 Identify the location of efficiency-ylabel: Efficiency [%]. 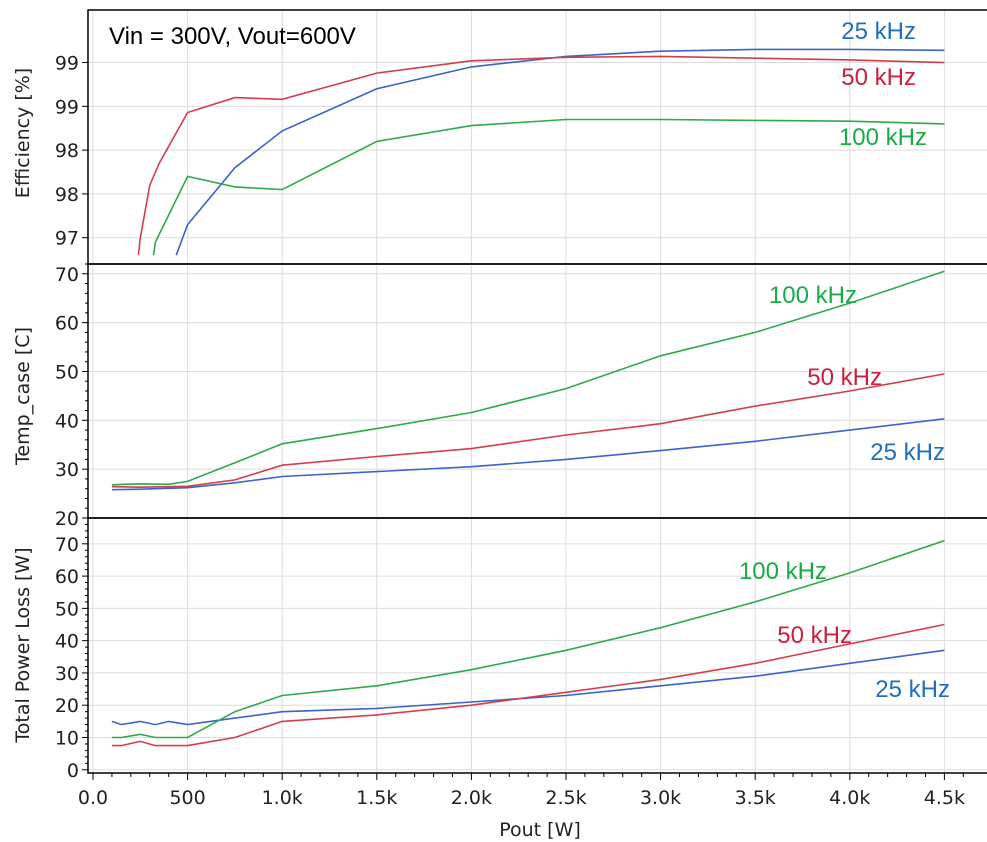
(23, 133).